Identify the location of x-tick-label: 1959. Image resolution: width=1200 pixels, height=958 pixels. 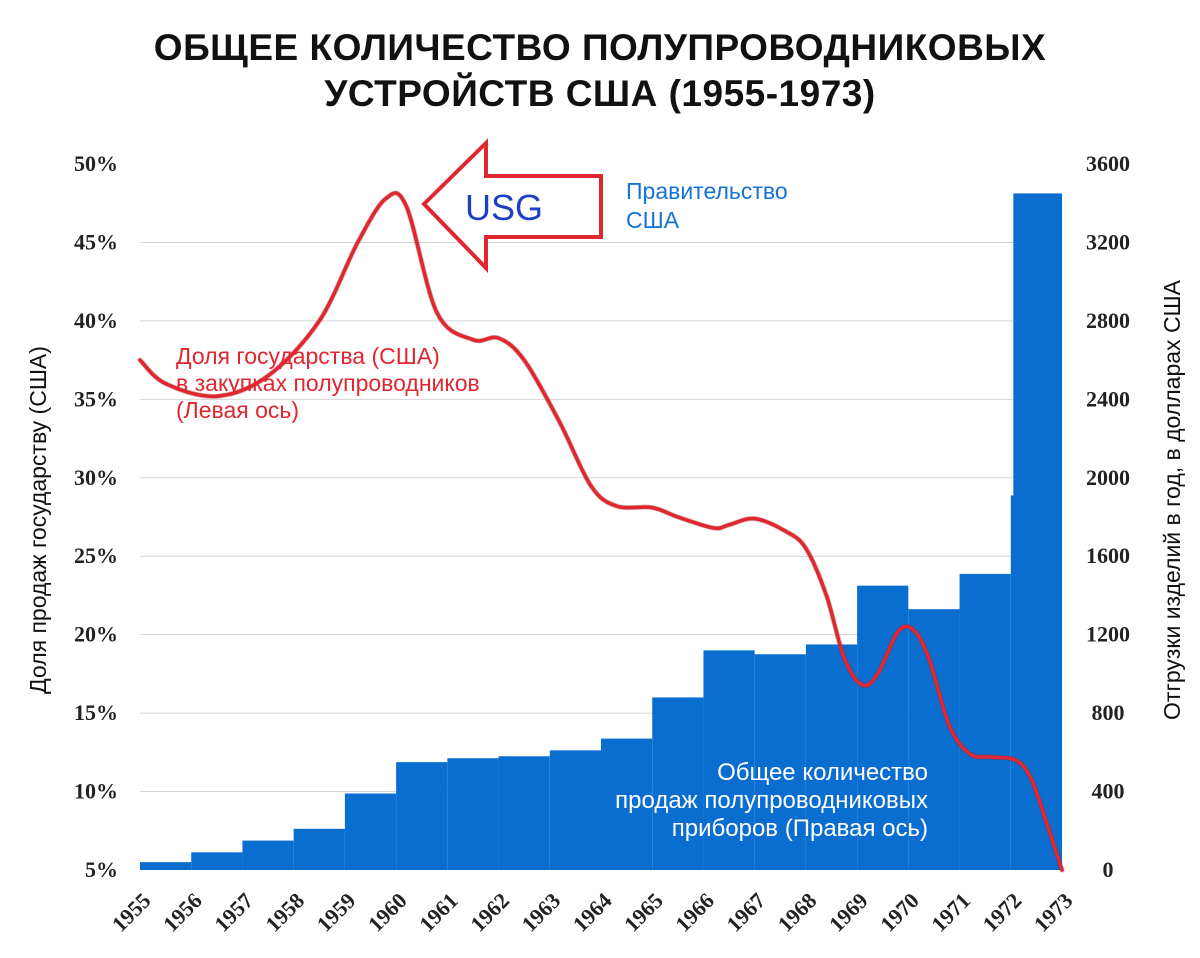
(336, 912).